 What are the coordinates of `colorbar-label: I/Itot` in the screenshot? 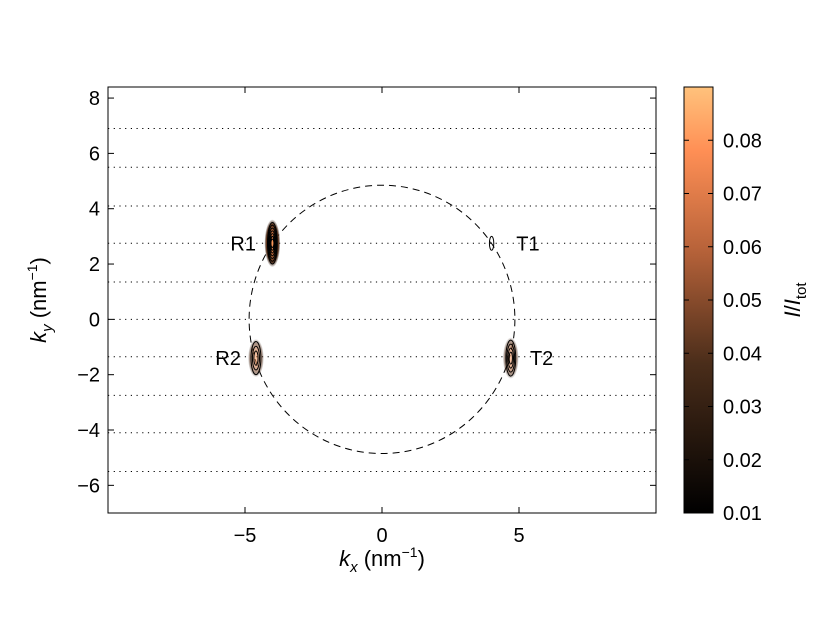 It's located at (795, 300).